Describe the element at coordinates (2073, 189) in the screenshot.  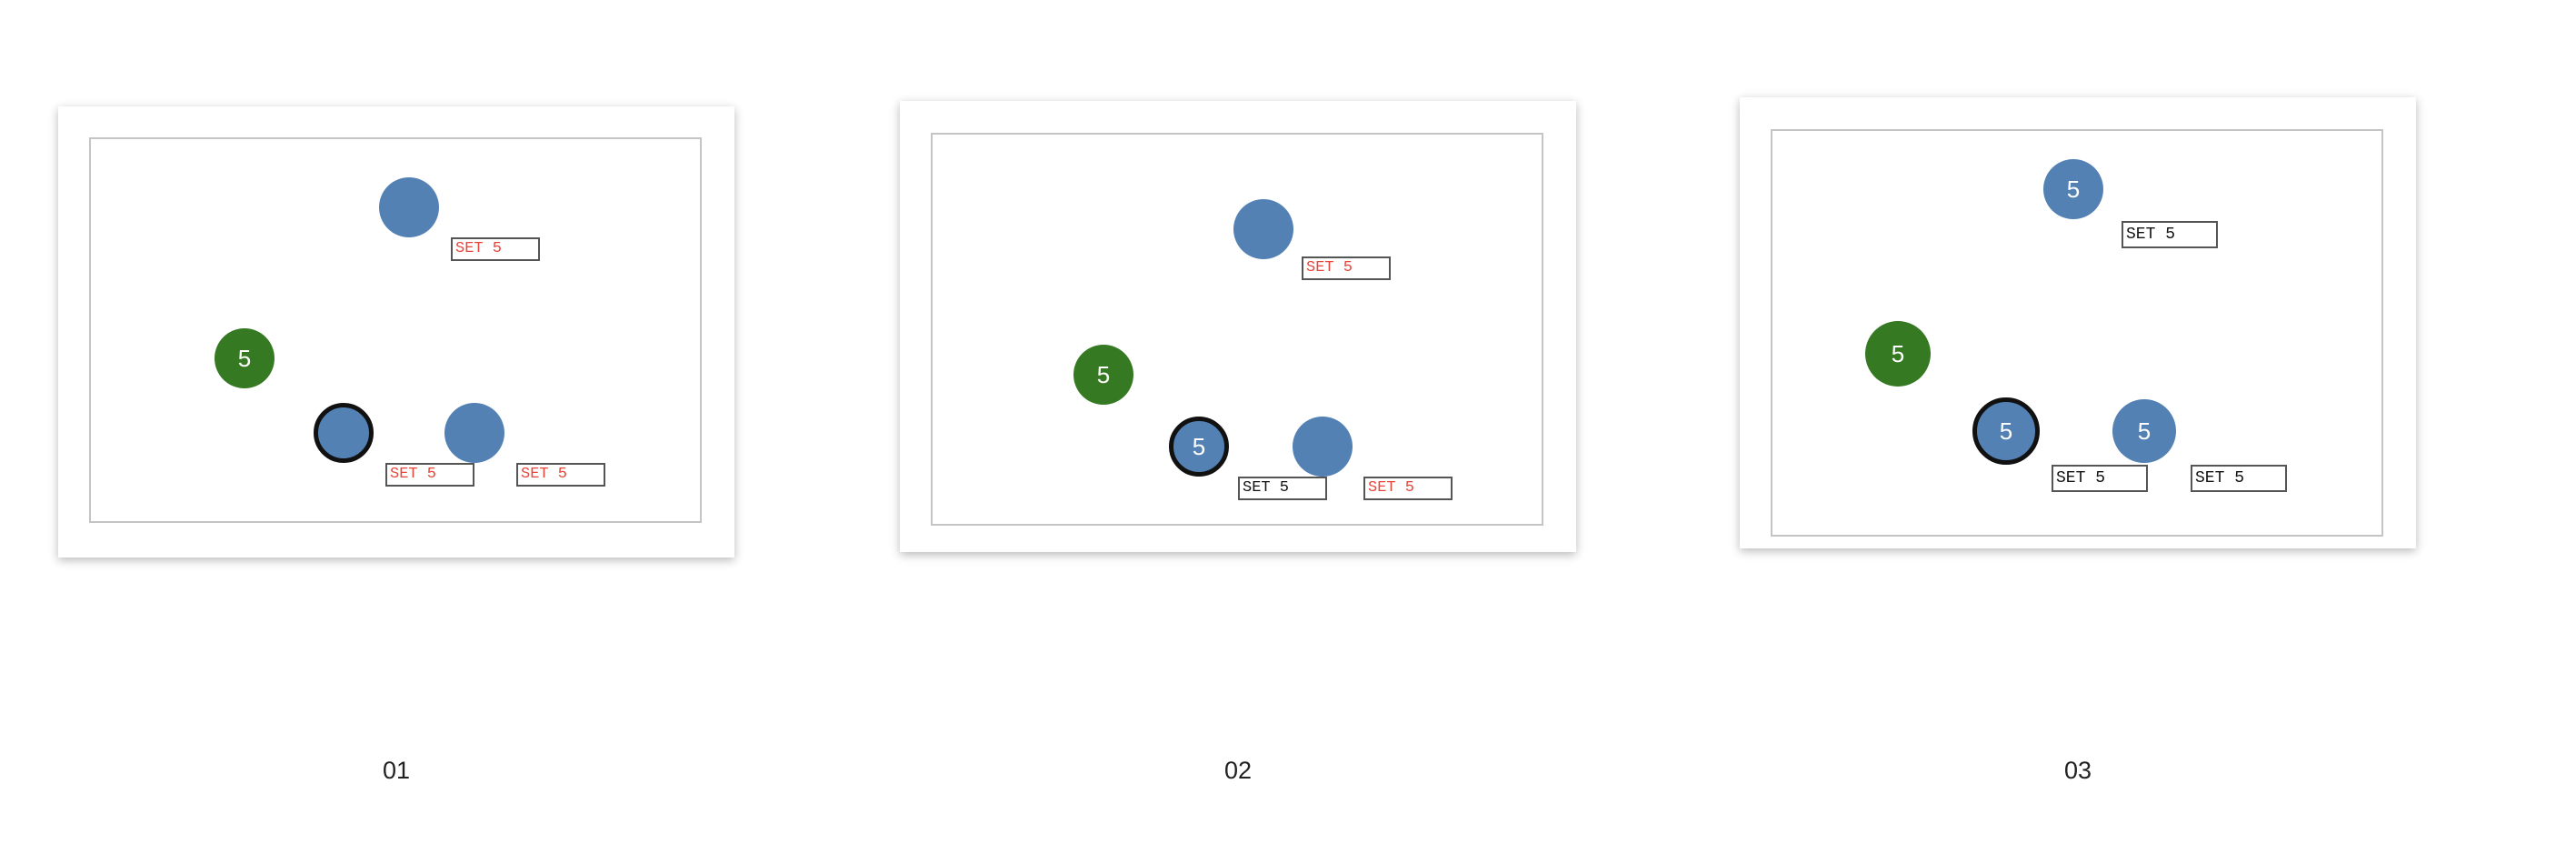
I see `panel-03-top-node: 5` at that location.